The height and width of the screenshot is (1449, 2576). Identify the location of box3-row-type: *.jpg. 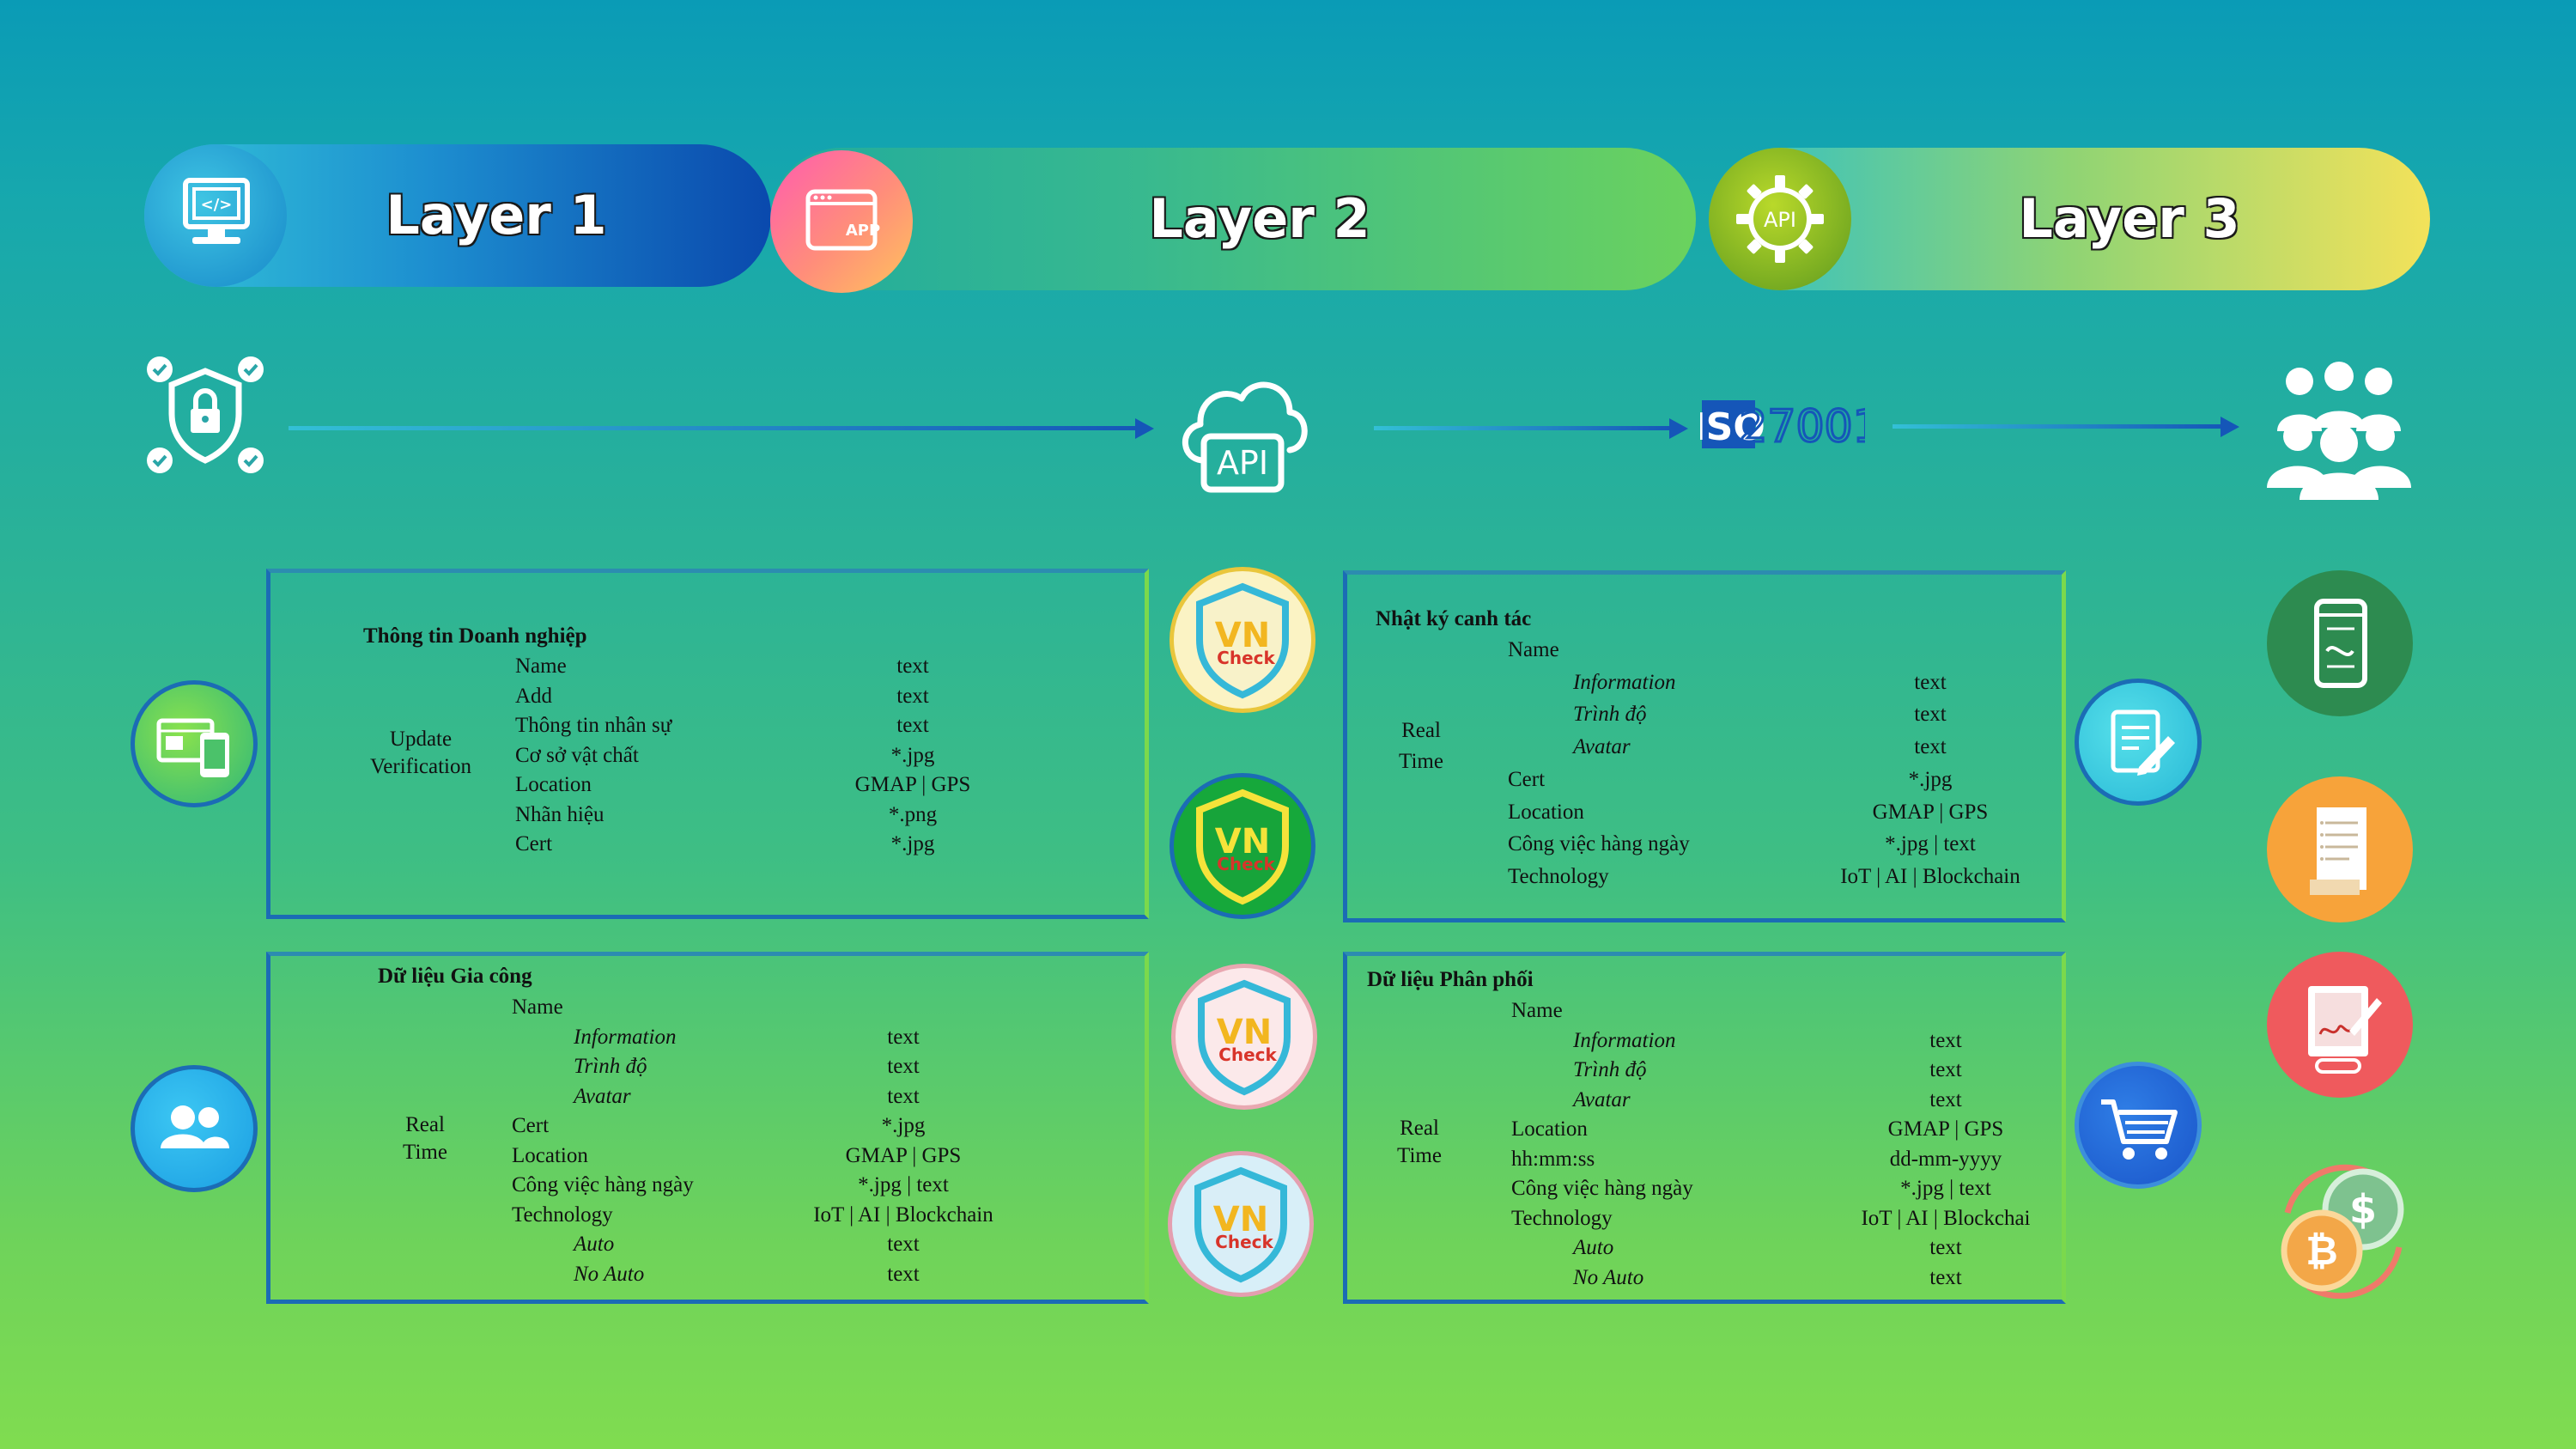
(1931, 779).